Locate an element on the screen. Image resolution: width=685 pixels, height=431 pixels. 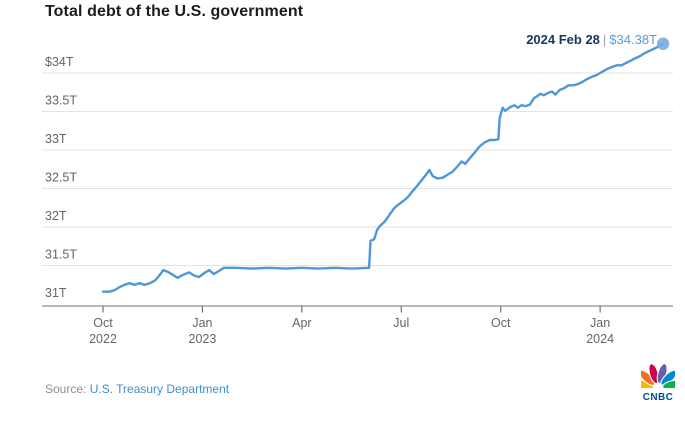
y-tick-label: 31T is located at coordinates (56, 293).